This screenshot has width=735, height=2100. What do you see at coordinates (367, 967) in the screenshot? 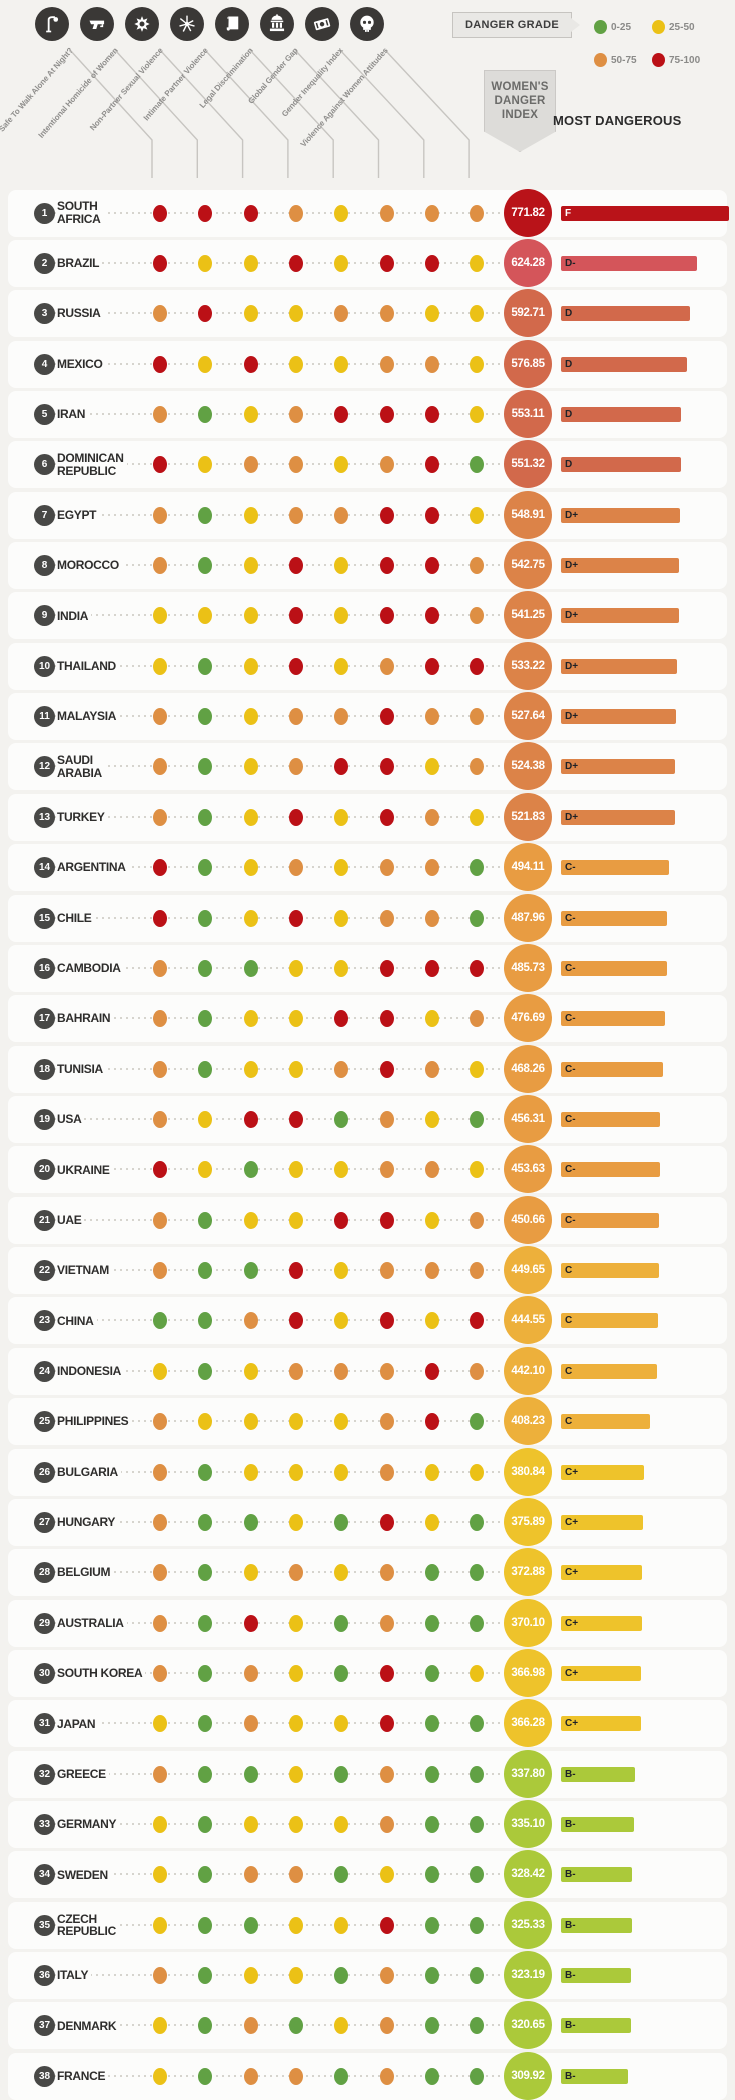
I see `country-row: 16 Cambodia 485.73 C-` at bounding box center [367, 967].